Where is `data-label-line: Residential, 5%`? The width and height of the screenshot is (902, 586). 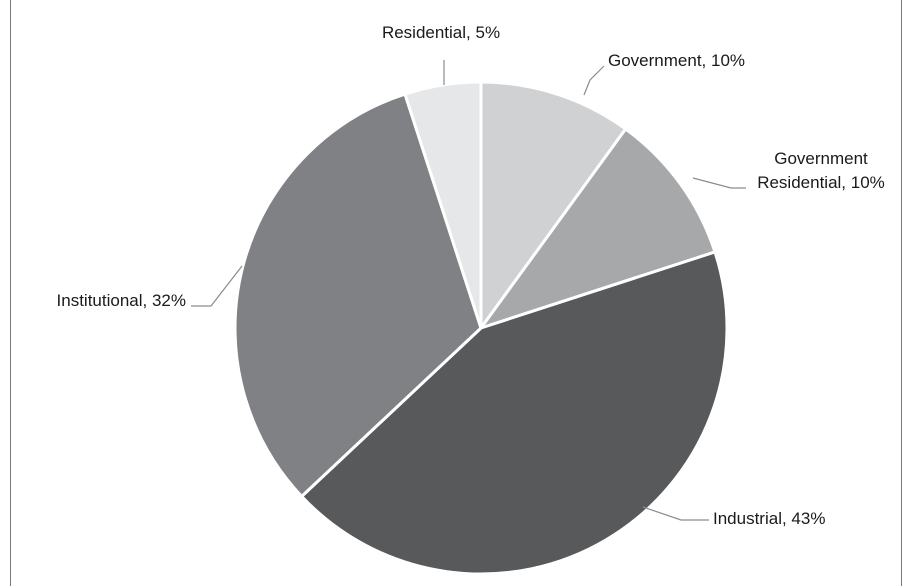
data-label-line: Residential, 5% is located at coordinates (441, 32).